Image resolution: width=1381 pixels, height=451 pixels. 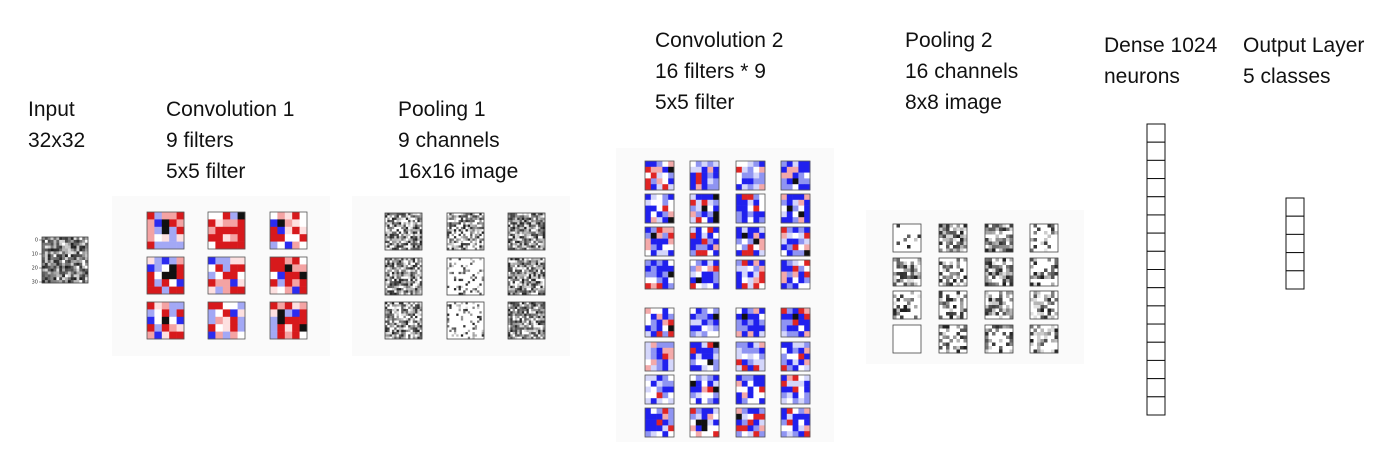 I want to click on conv2-label: Convolution 2 16 filters * 9 5x5 filter, so click(x=719, y=71).